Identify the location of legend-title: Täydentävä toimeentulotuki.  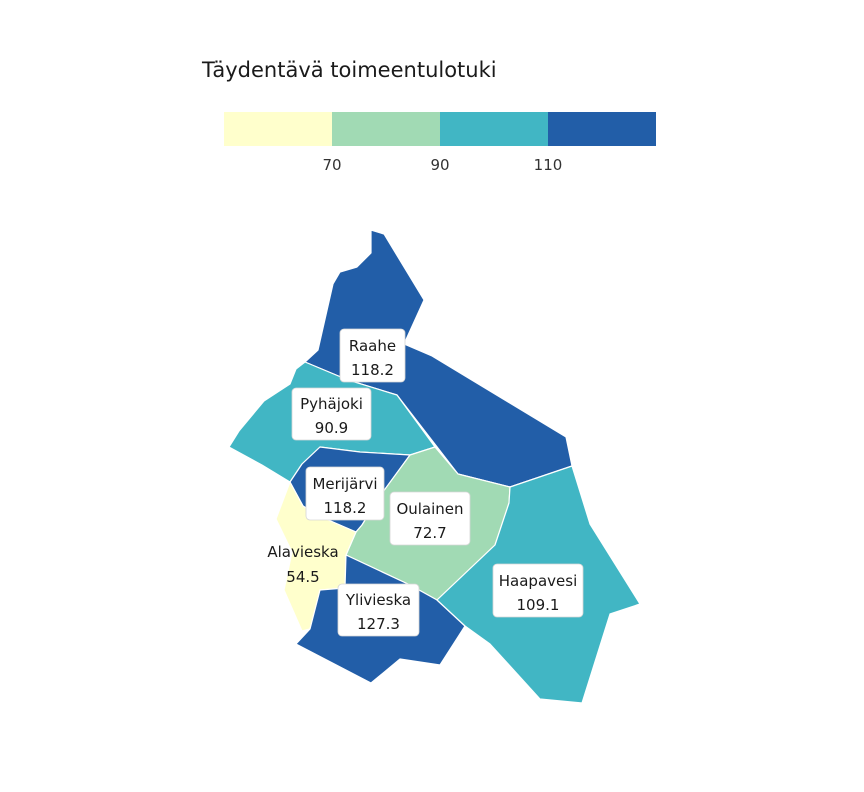
(349, 70).